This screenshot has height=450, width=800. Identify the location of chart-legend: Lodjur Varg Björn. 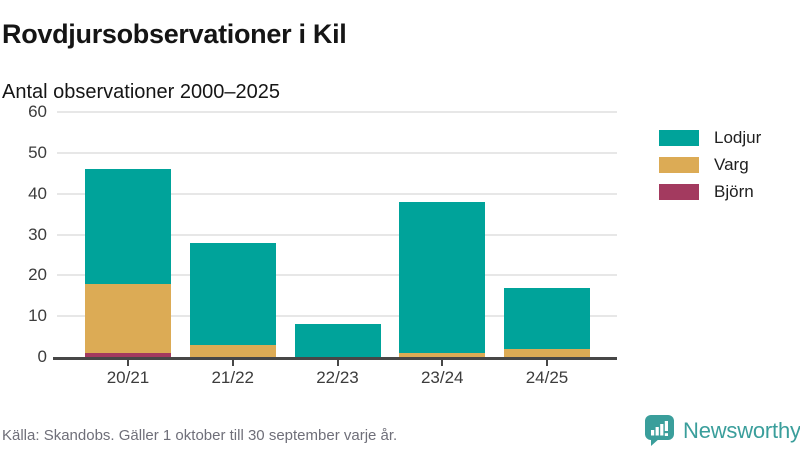
(710, 169).